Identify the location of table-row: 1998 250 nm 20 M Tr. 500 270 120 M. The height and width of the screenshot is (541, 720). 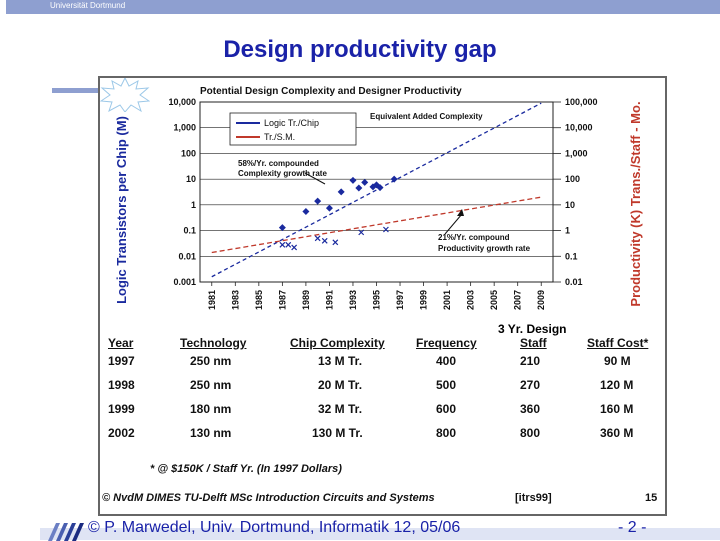
(382, 387).